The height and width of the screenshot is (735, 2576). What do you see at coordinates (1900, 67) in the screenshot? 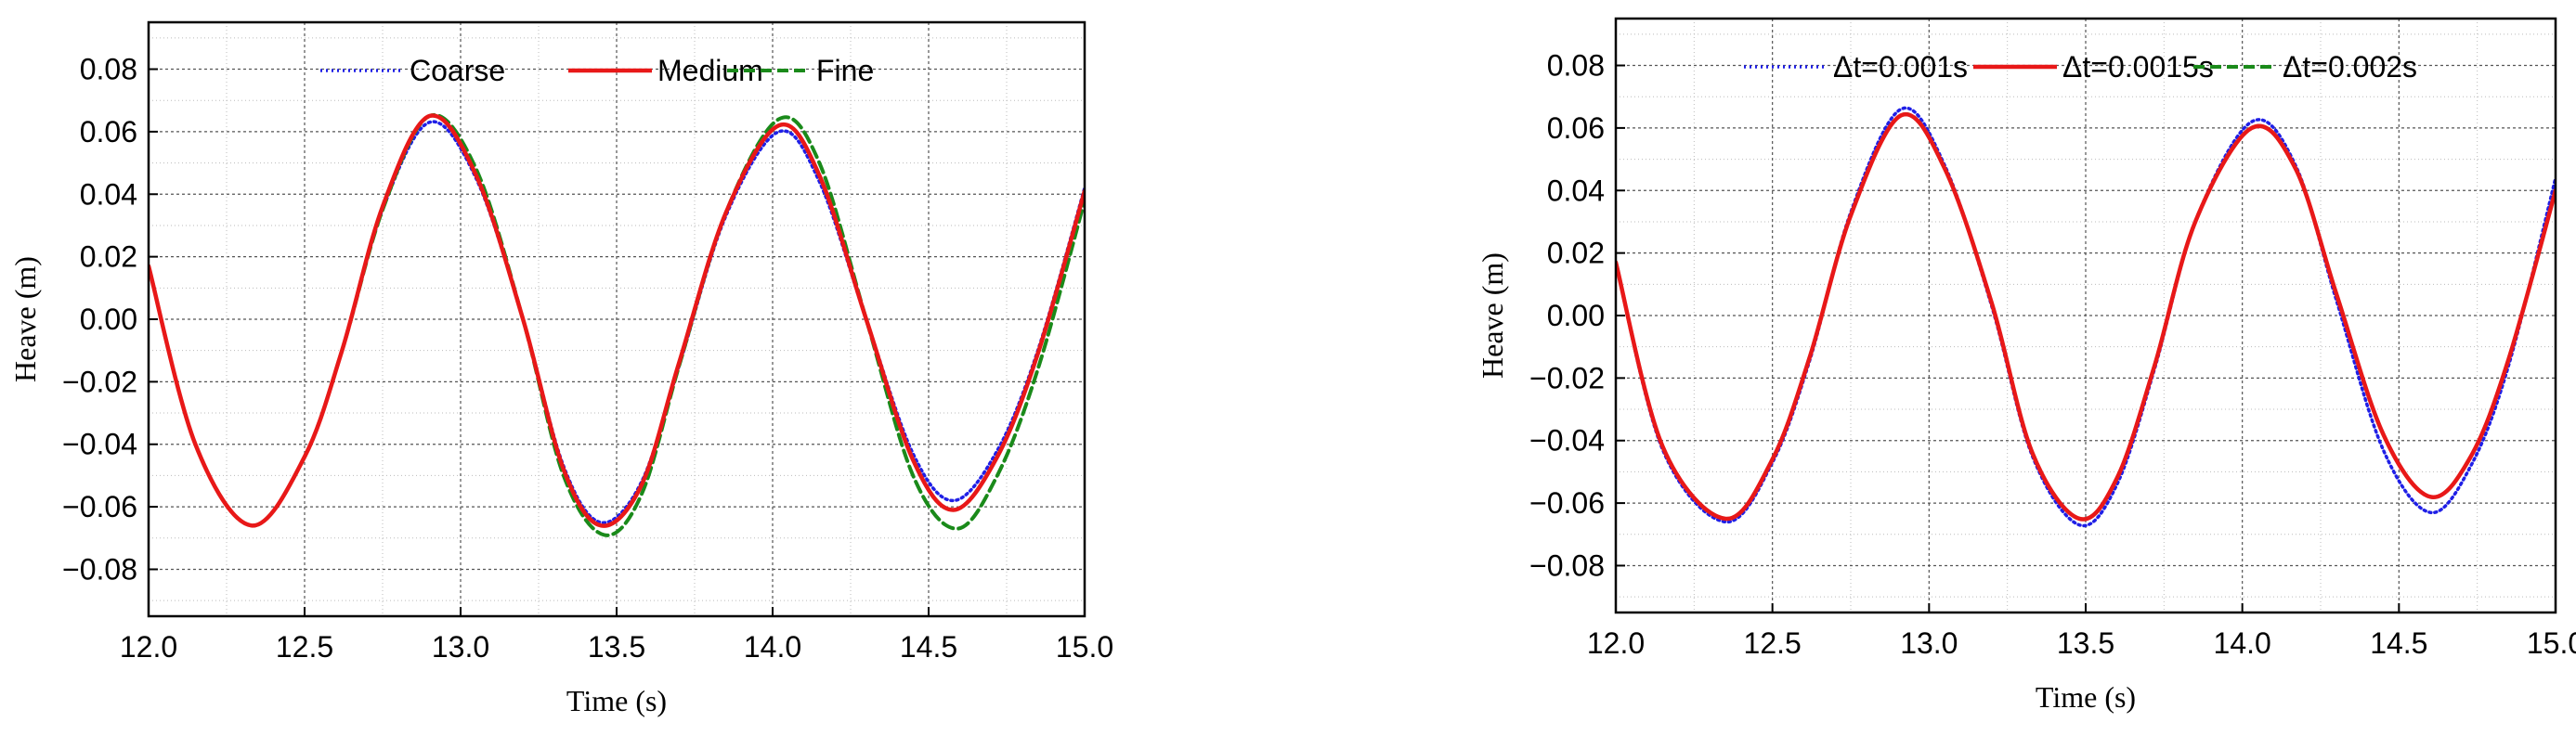
I see `legend-label-0: Δt=0.001s` at bounding box center [1900, 67].